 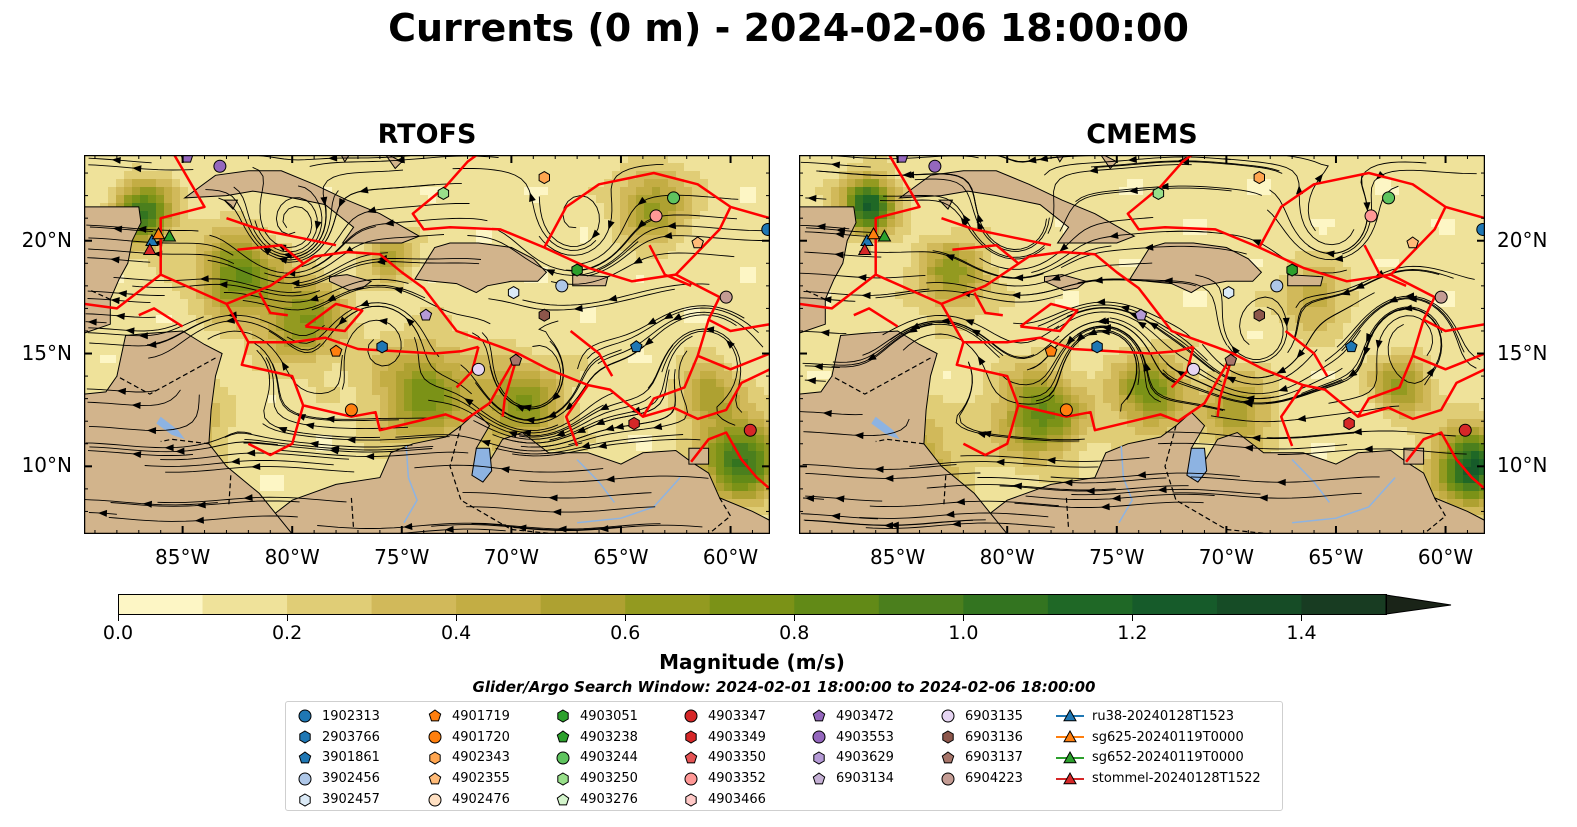 I want to click on colorbar-tick-label: 0.0, so click(x=118, y=633).